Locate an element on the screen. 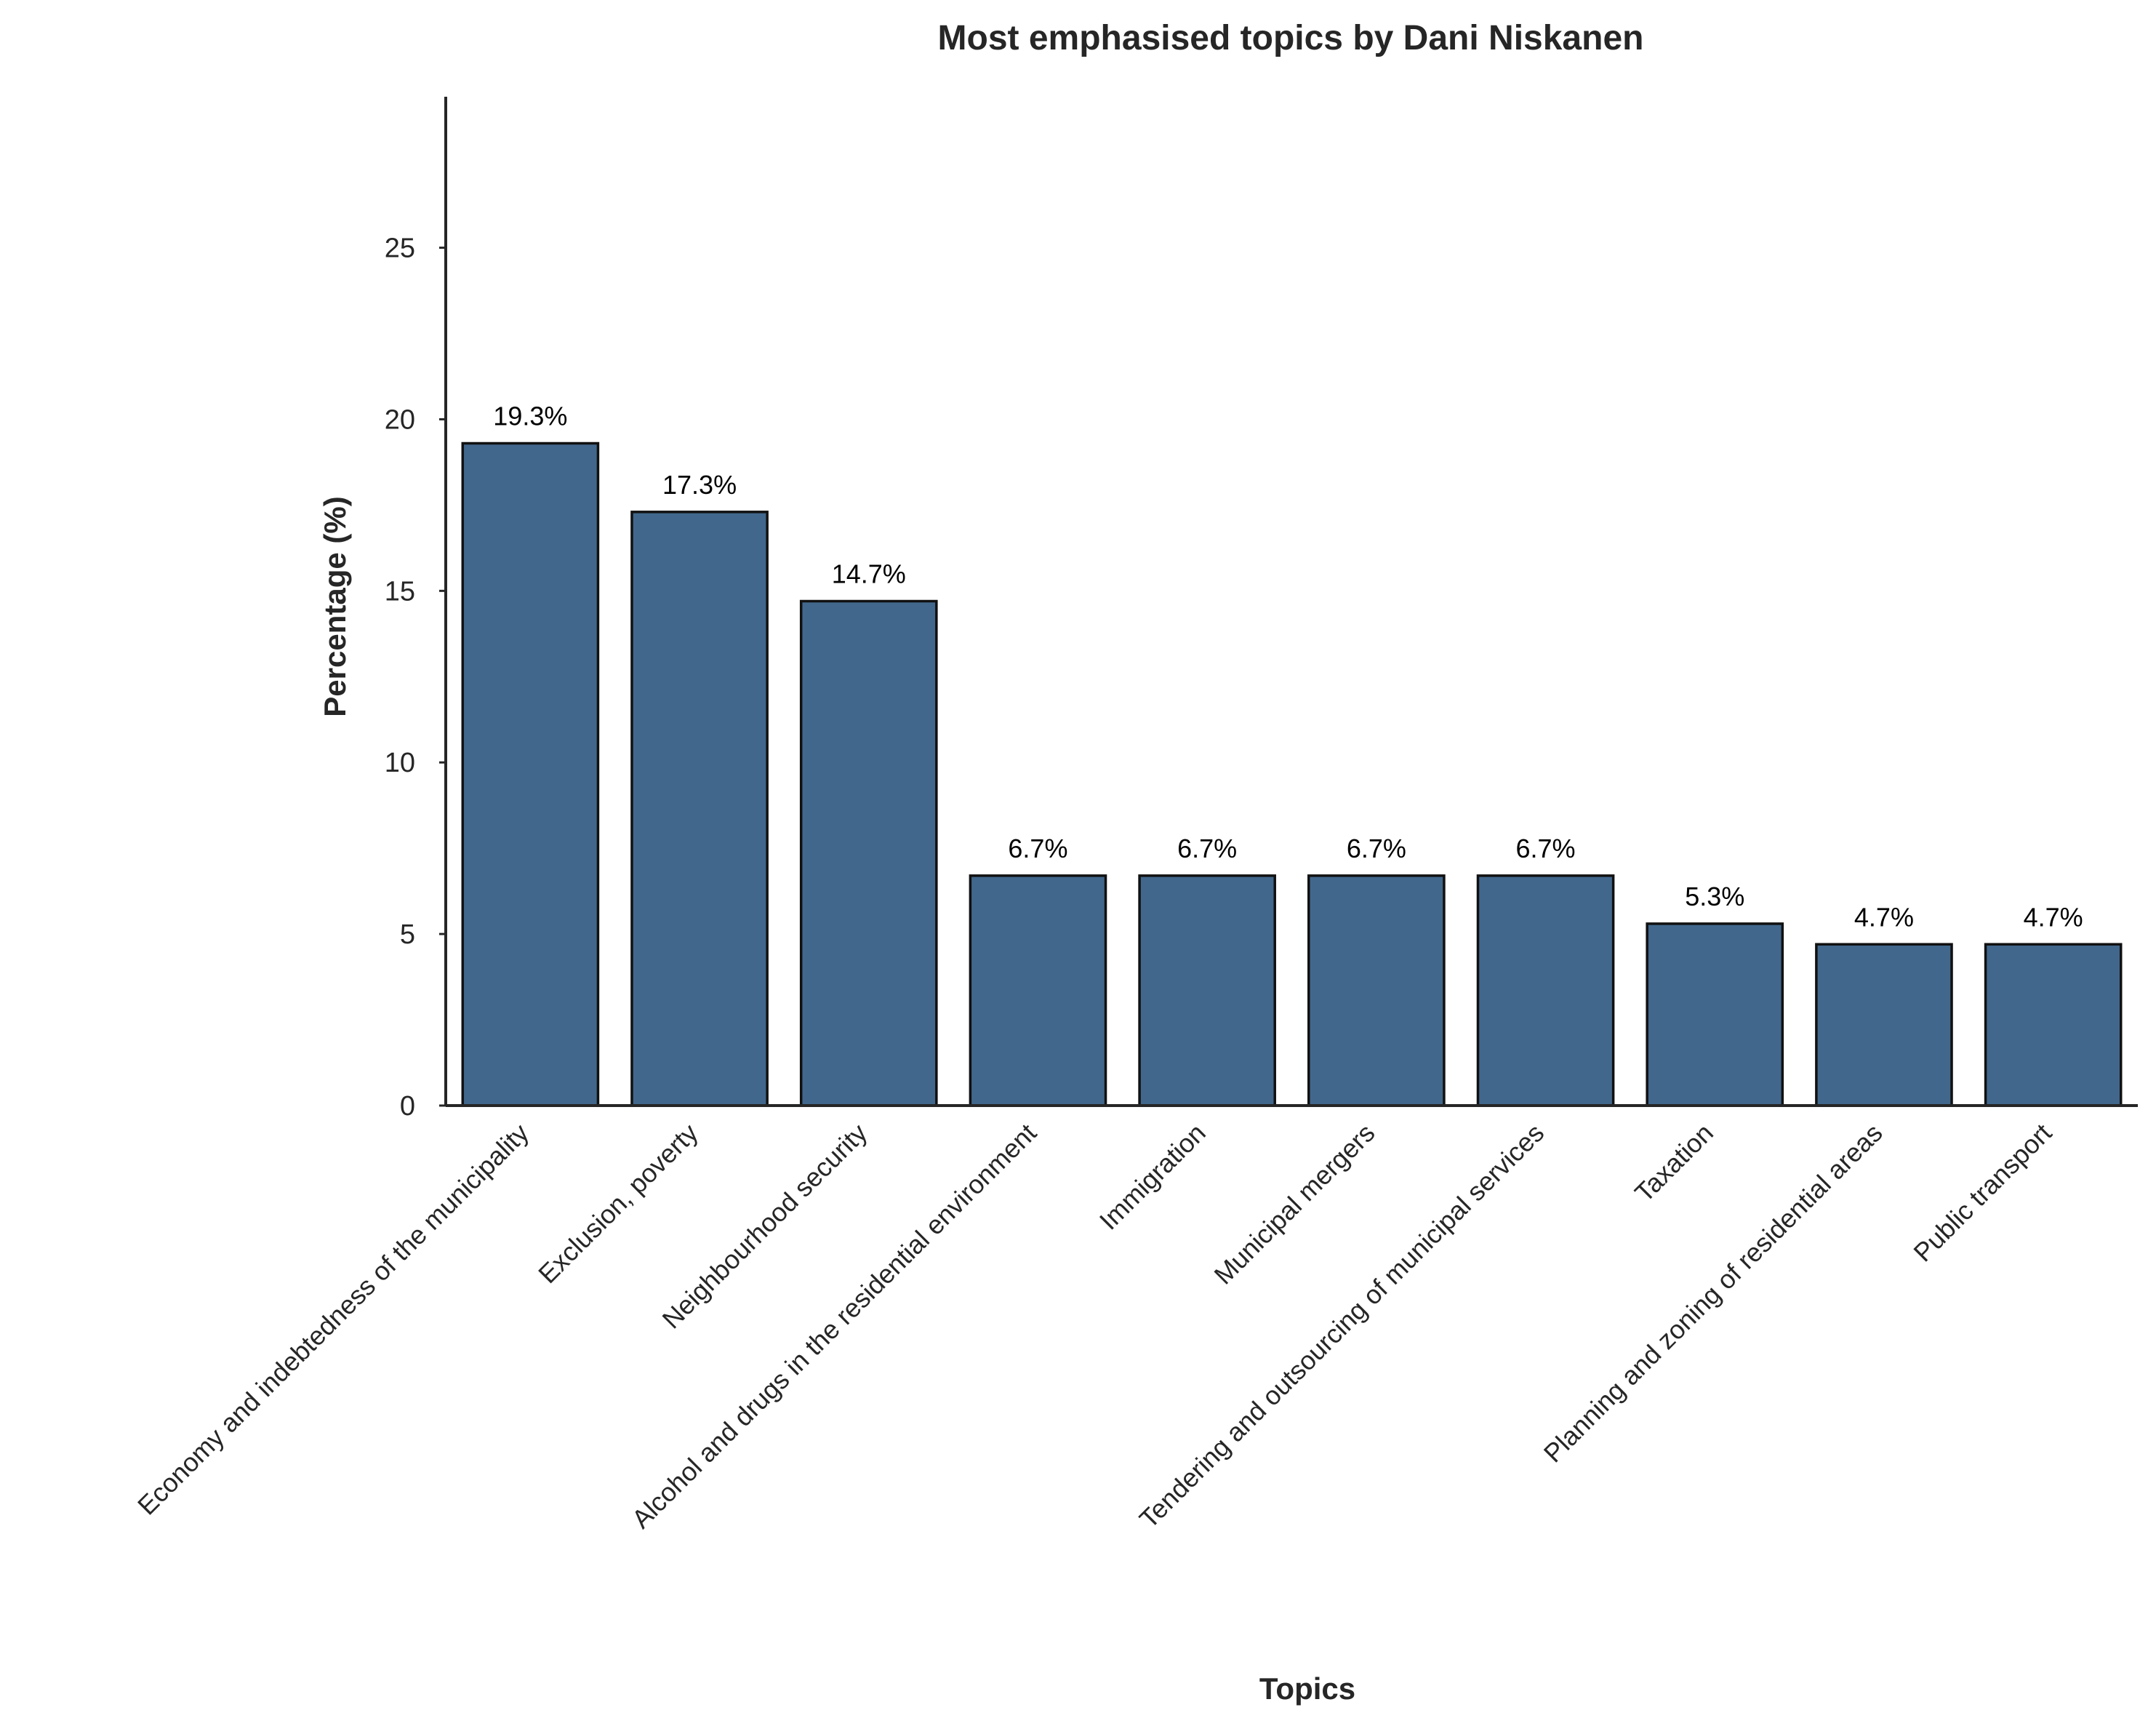  y-tick-label: 5 is located at coordinates (407, 935).